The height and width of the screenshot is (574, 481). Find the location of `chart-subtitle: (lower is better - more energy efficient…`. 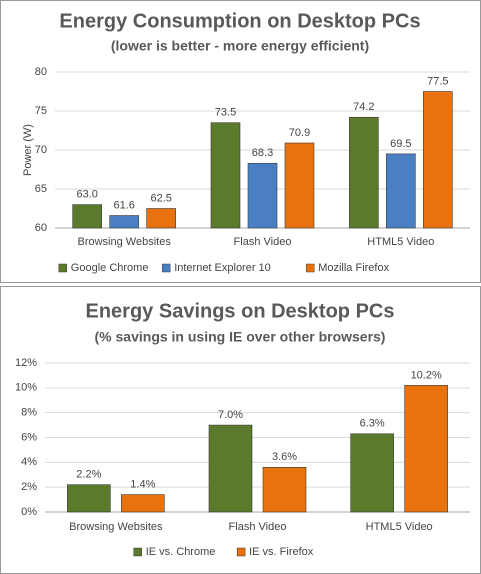

chart-subtitle: (lower is better - more energy efficient… is located at coordinates (240, 46).